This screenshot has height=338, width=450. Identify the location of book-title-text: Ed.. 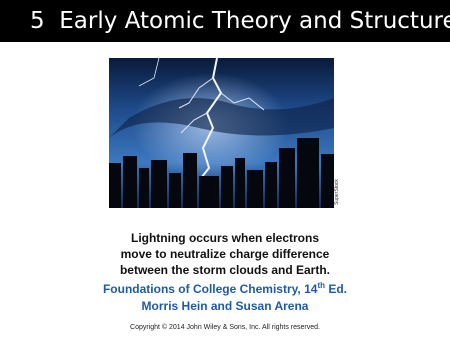
(336, 289).